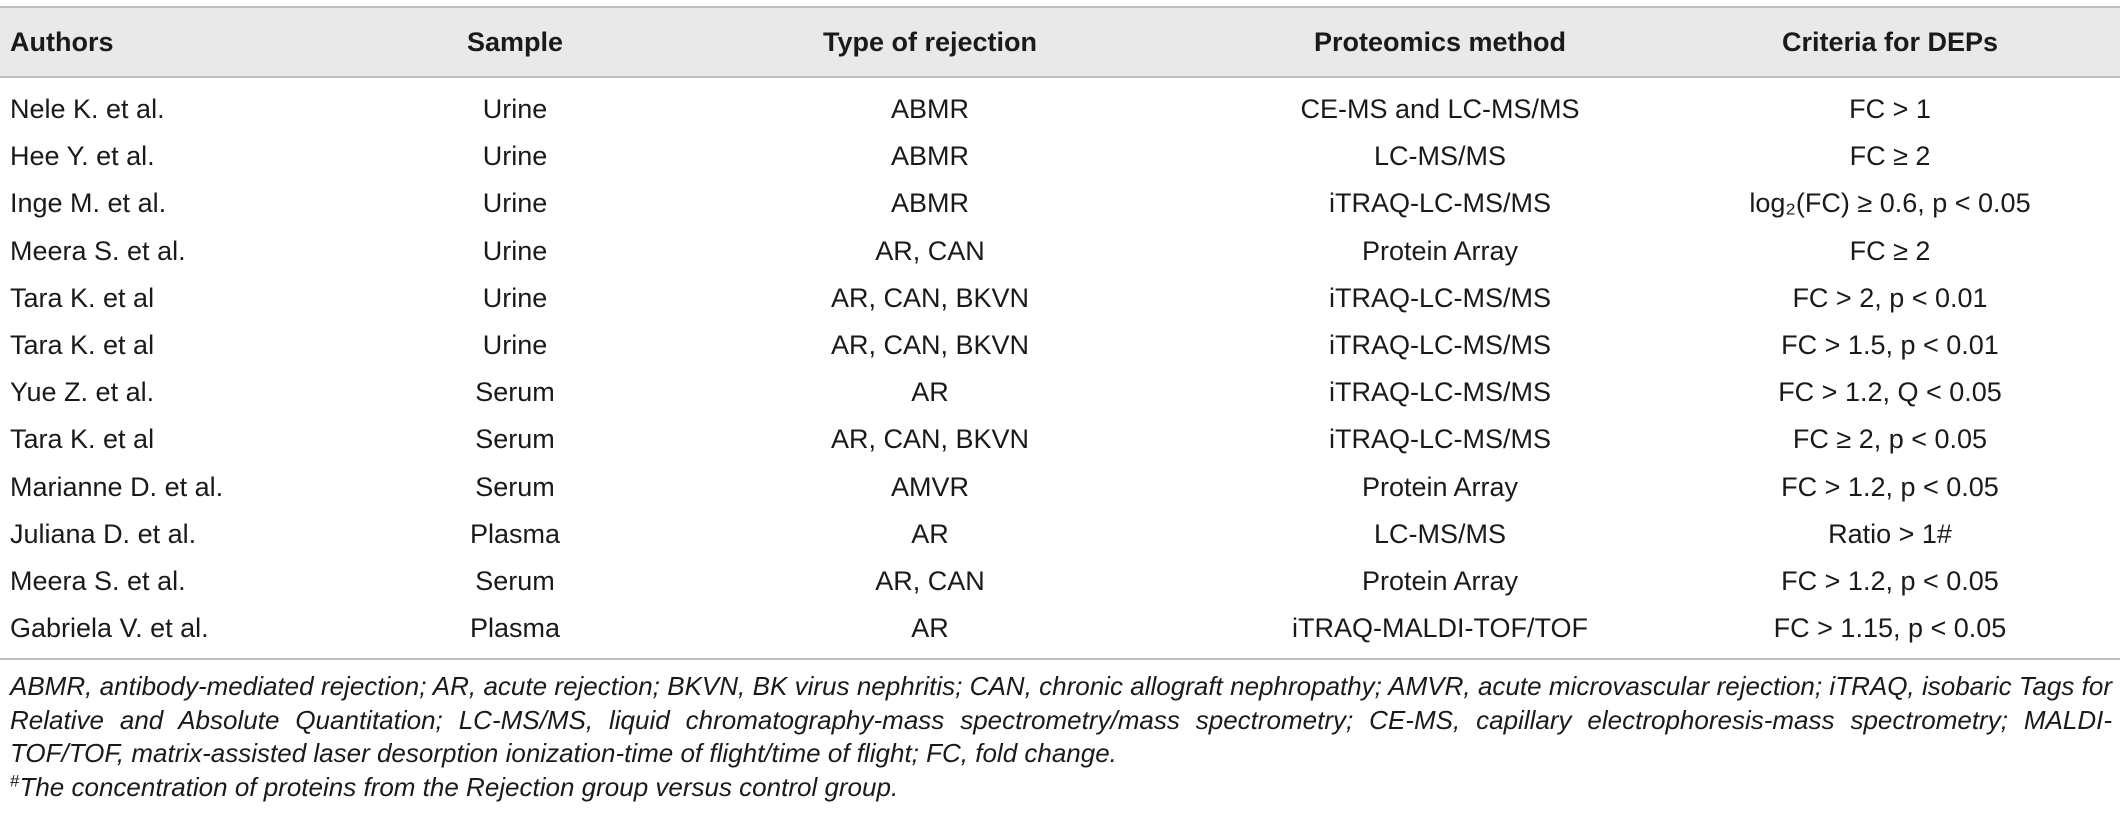  I want to click on cell-proteomics-method: iTRAQ-MALDI-TOF/TOF, so click(1440, 633).